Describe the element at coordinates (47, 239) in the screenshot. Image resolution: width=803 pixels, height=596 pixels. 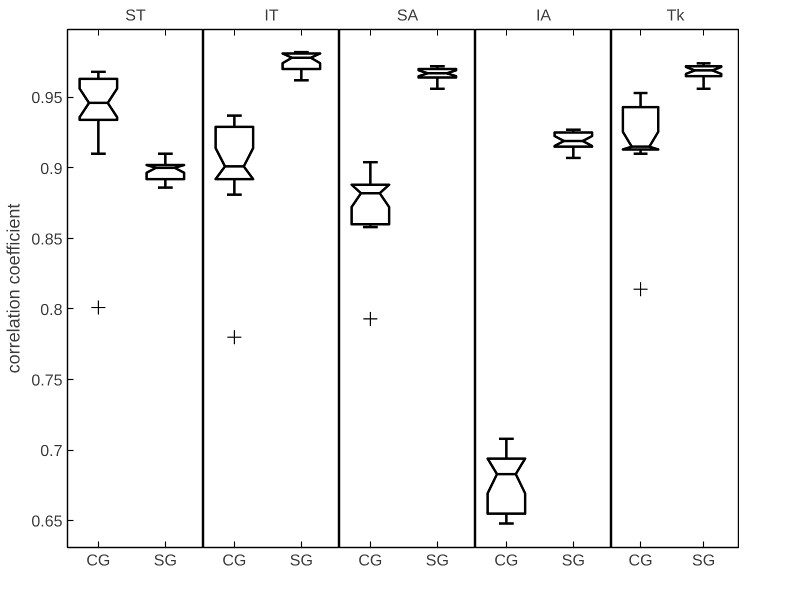
I see `y-tick-label: 0.85` at that location.